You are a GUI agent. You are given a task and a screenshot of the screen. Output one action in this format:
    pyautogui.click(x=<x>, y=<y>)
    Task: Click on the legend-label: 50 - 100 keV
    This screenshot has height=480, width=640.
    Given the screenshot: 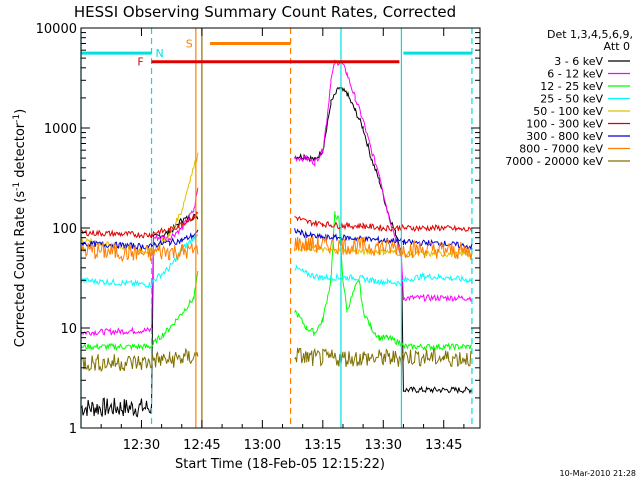 What is the action you would take?
    pyautogui.click(x=568, y=111)
    